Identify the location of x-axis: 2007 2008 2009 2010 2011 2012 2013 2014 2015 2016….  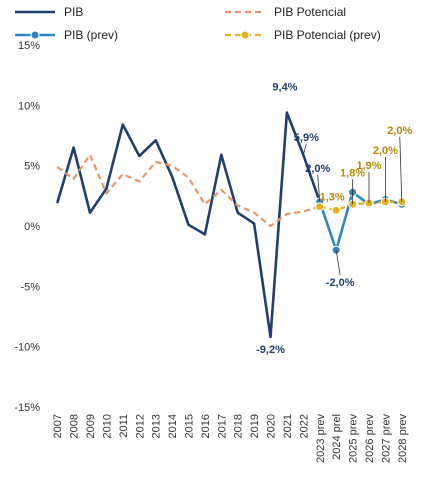
(230, 438).